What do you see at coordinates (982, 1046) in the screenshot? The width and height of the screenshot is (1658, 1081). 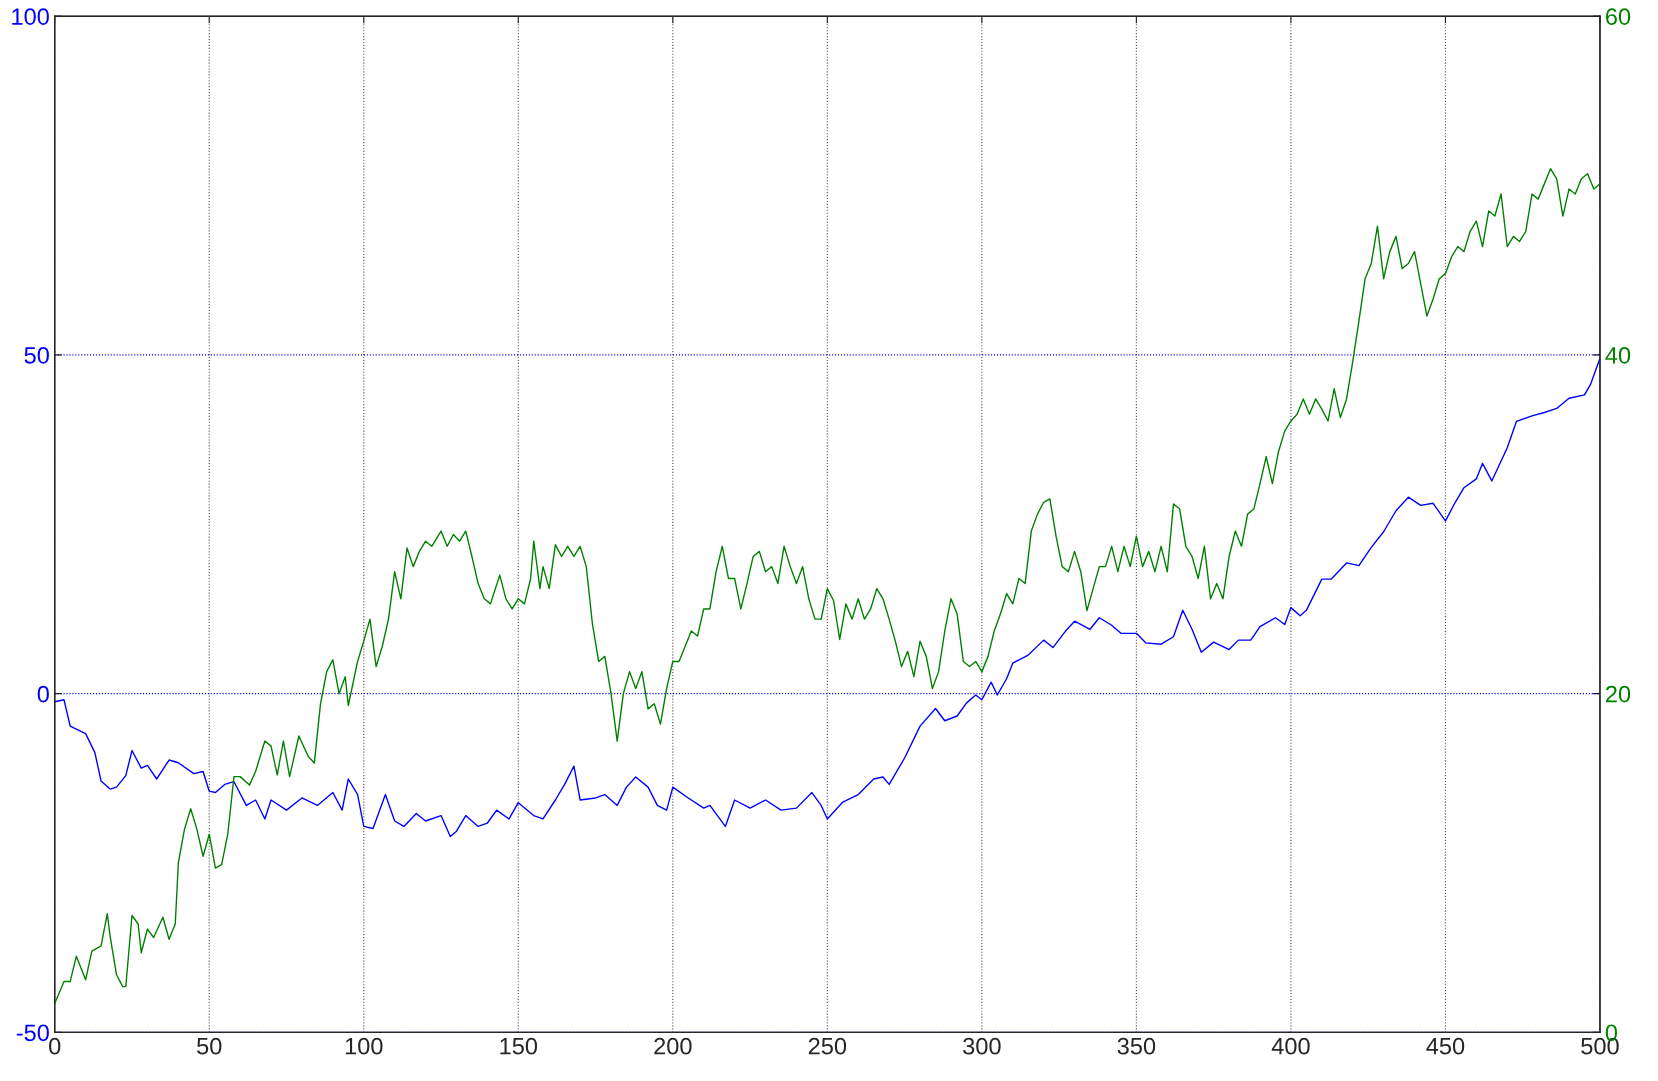 I see `x-tick-label: 300` at bounding box center [982, 1046].